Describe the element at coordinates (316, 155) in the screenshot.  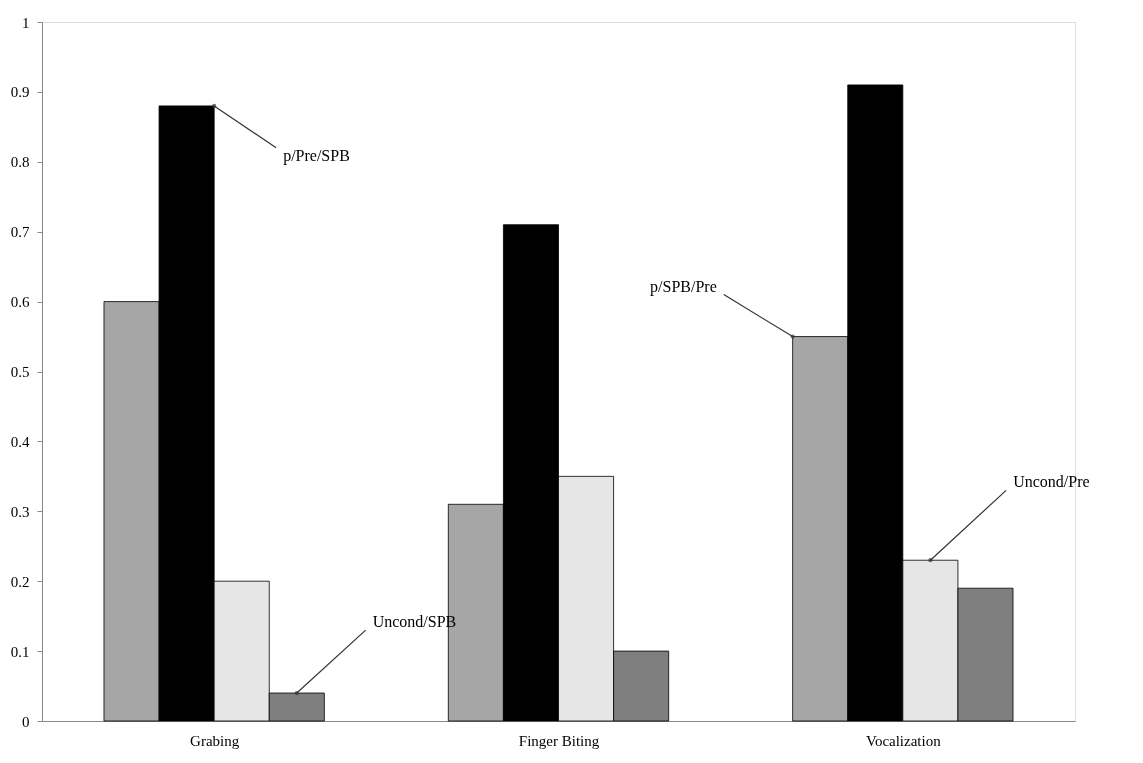
I see `text: p/Pre/SPB` at that location.